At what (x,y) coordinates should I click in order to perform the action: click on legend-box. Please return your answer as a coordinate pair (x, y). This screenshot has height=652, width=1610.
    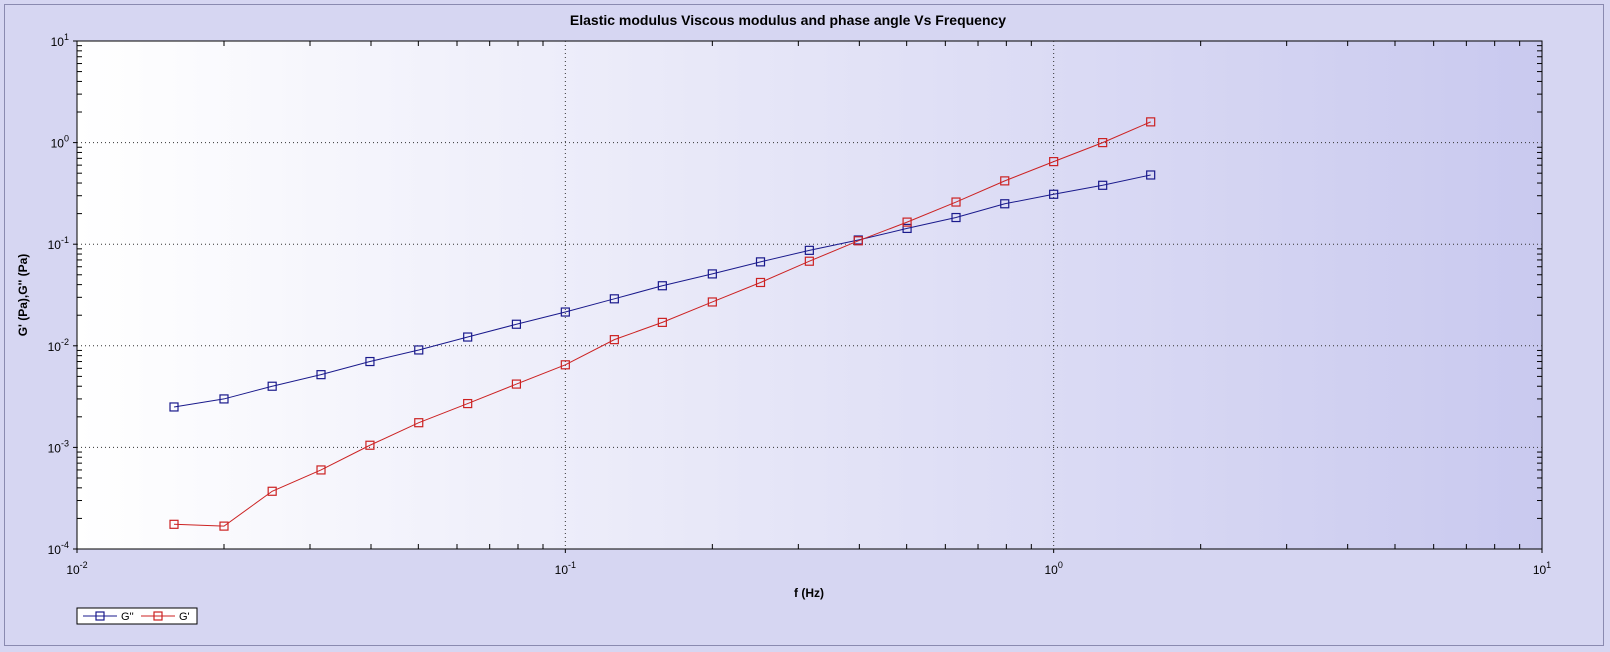
    Looking at the image, I should click on (137, 616).